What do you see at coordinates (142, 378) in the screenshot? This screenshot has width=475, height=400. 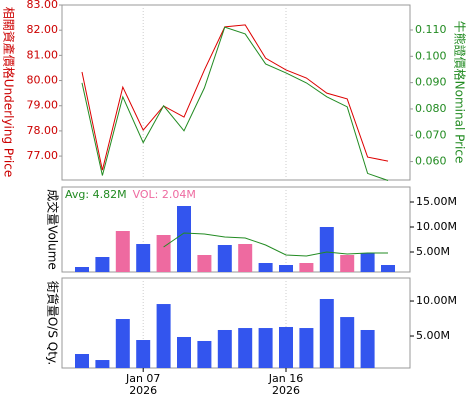 I see `x-tick-label: Jan 07` at bounding box center [142, 378].